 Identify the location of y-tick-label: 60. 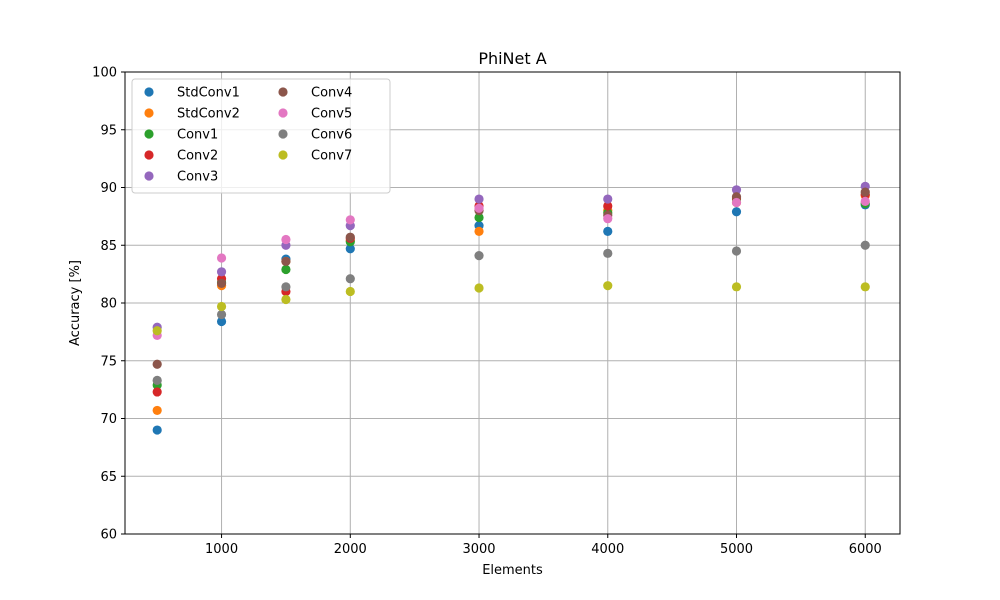
(108, 535).